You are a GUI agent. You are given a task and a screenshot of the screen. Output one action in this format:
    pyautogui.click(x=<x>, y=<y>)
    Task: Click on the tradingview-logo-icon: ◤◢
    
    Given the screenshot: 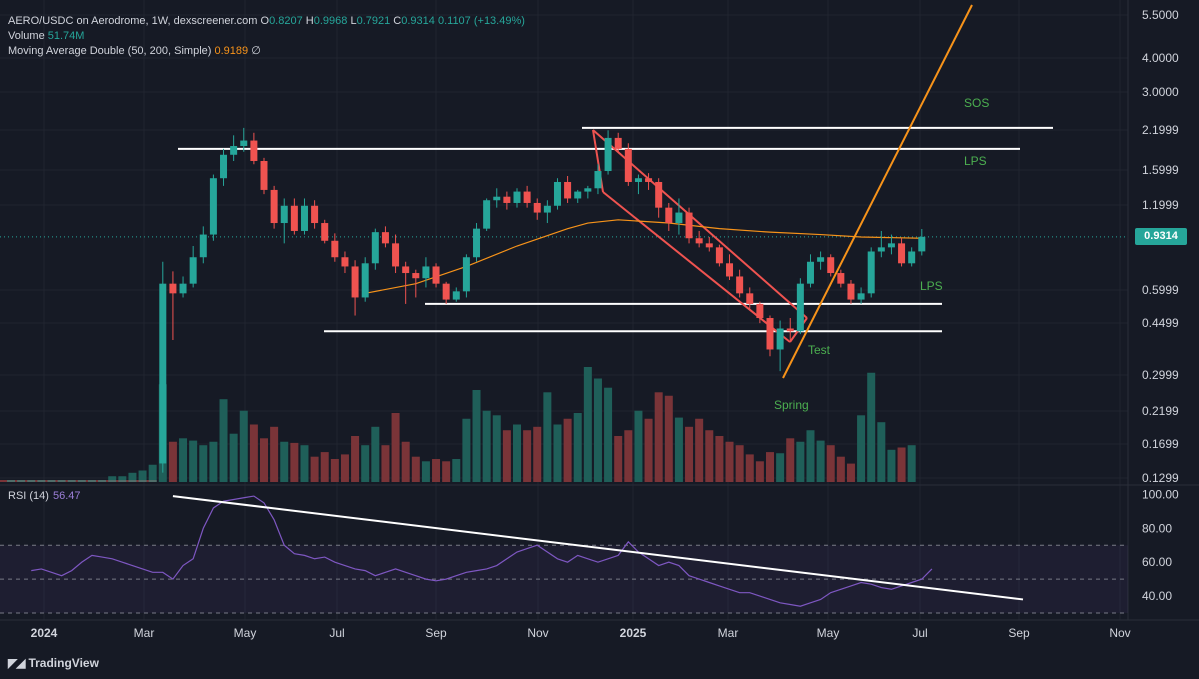 What is the action you would take?
    pyautogui.click(x=16, y=663)
    